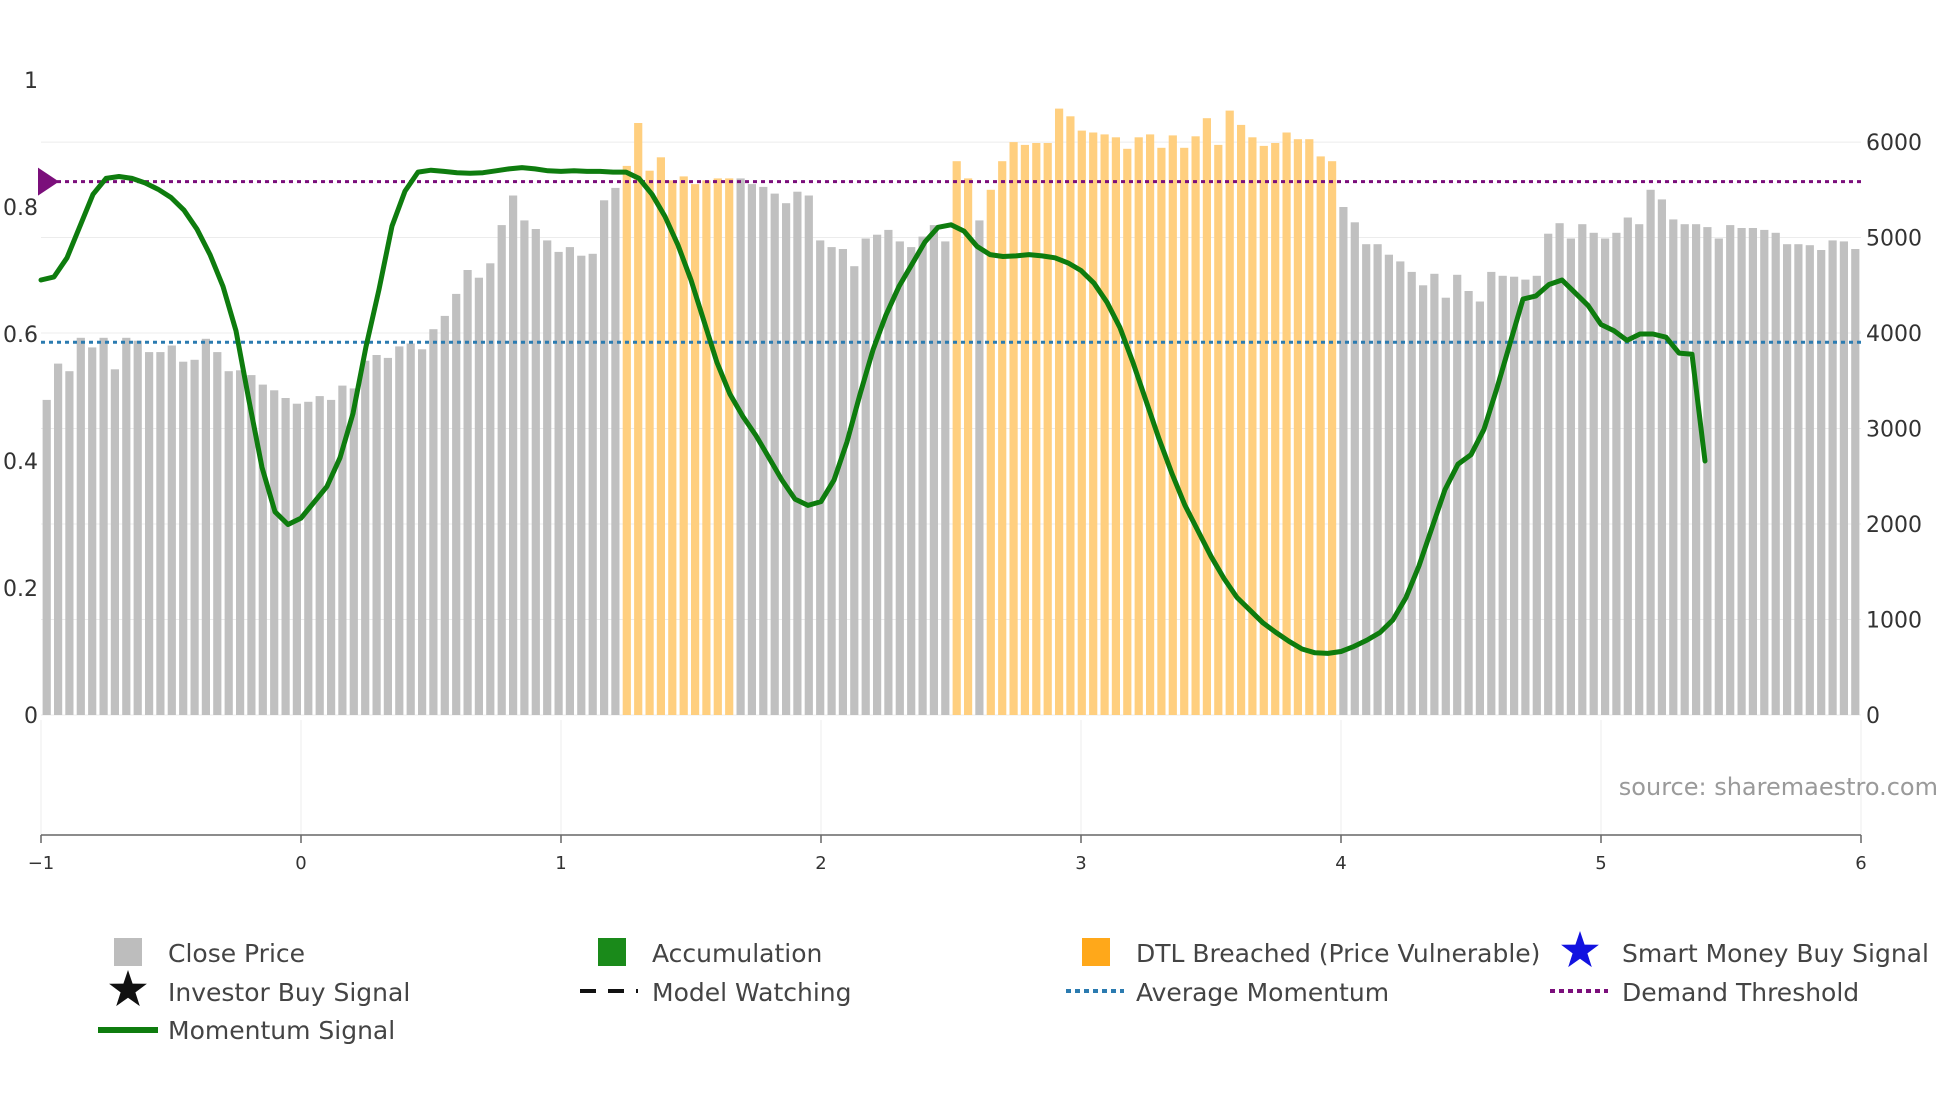 The height and width of the screenshot is (1102, 1960). What do you see at coordinates (31, 716) in the screenshot?
I see `y-left-tick-label: 0` at bounding box center [31, 716].